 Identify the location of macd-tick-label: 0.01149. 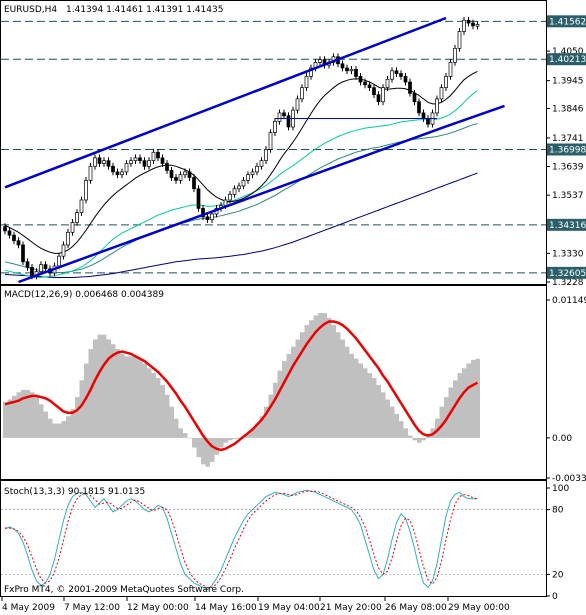
(569, 301).